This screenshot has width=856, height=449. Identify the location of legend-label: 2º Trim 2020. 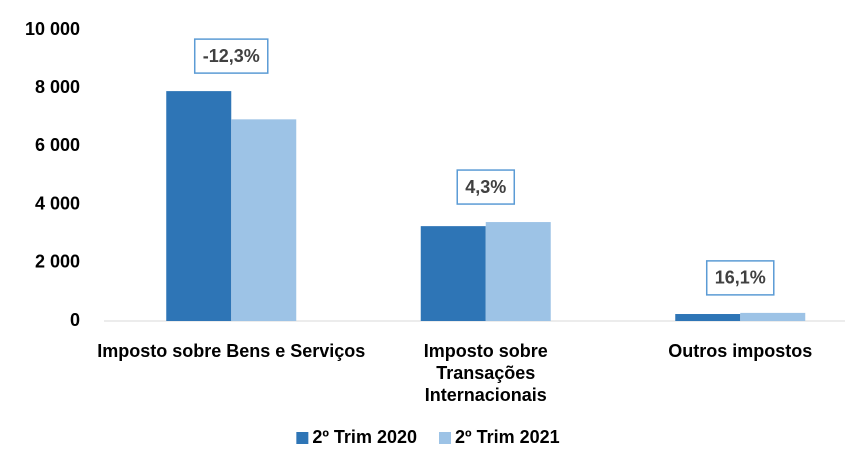
(364, 437).